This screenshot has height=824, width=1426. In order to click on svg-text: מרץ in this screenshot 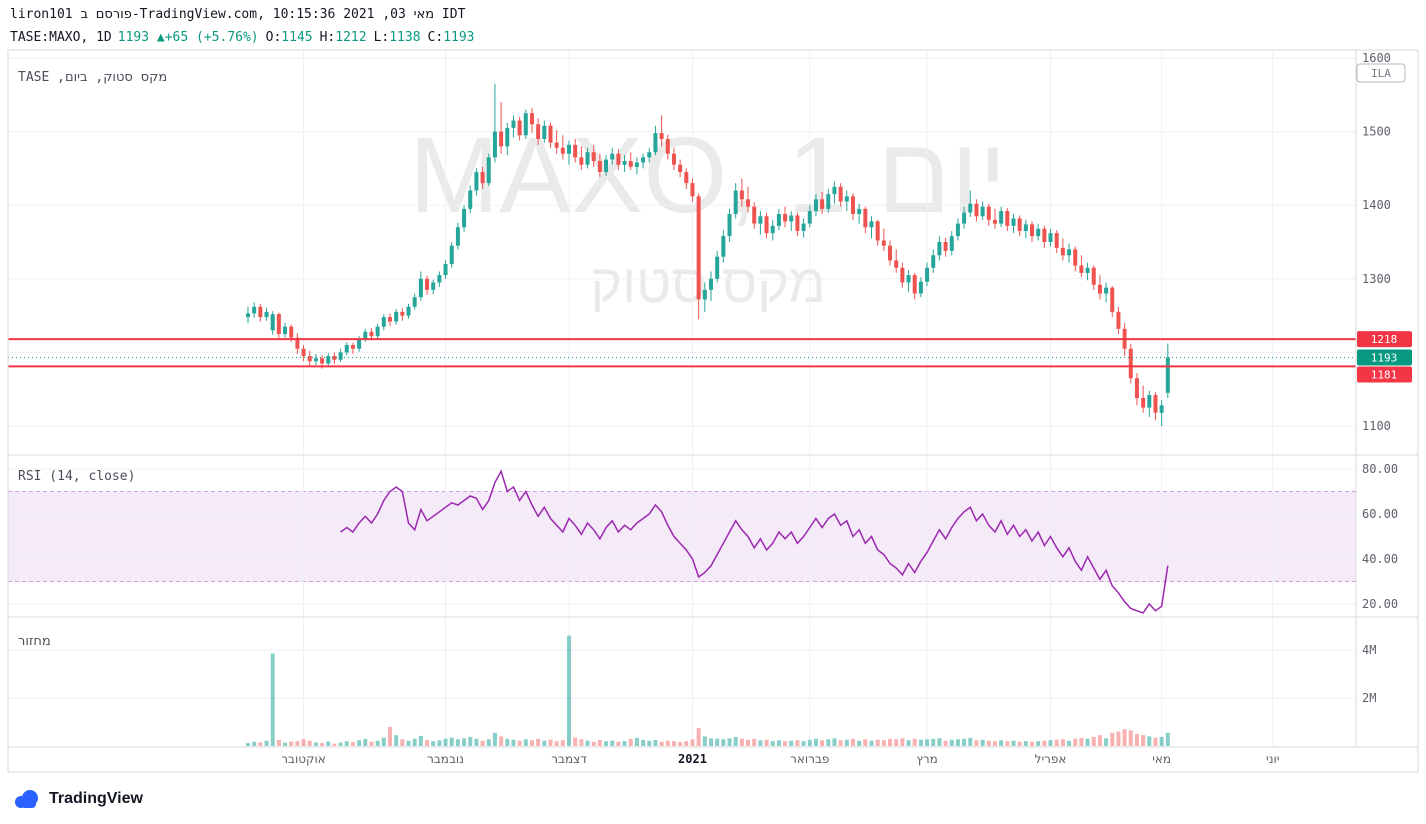, I will do `click(926, 759)`.